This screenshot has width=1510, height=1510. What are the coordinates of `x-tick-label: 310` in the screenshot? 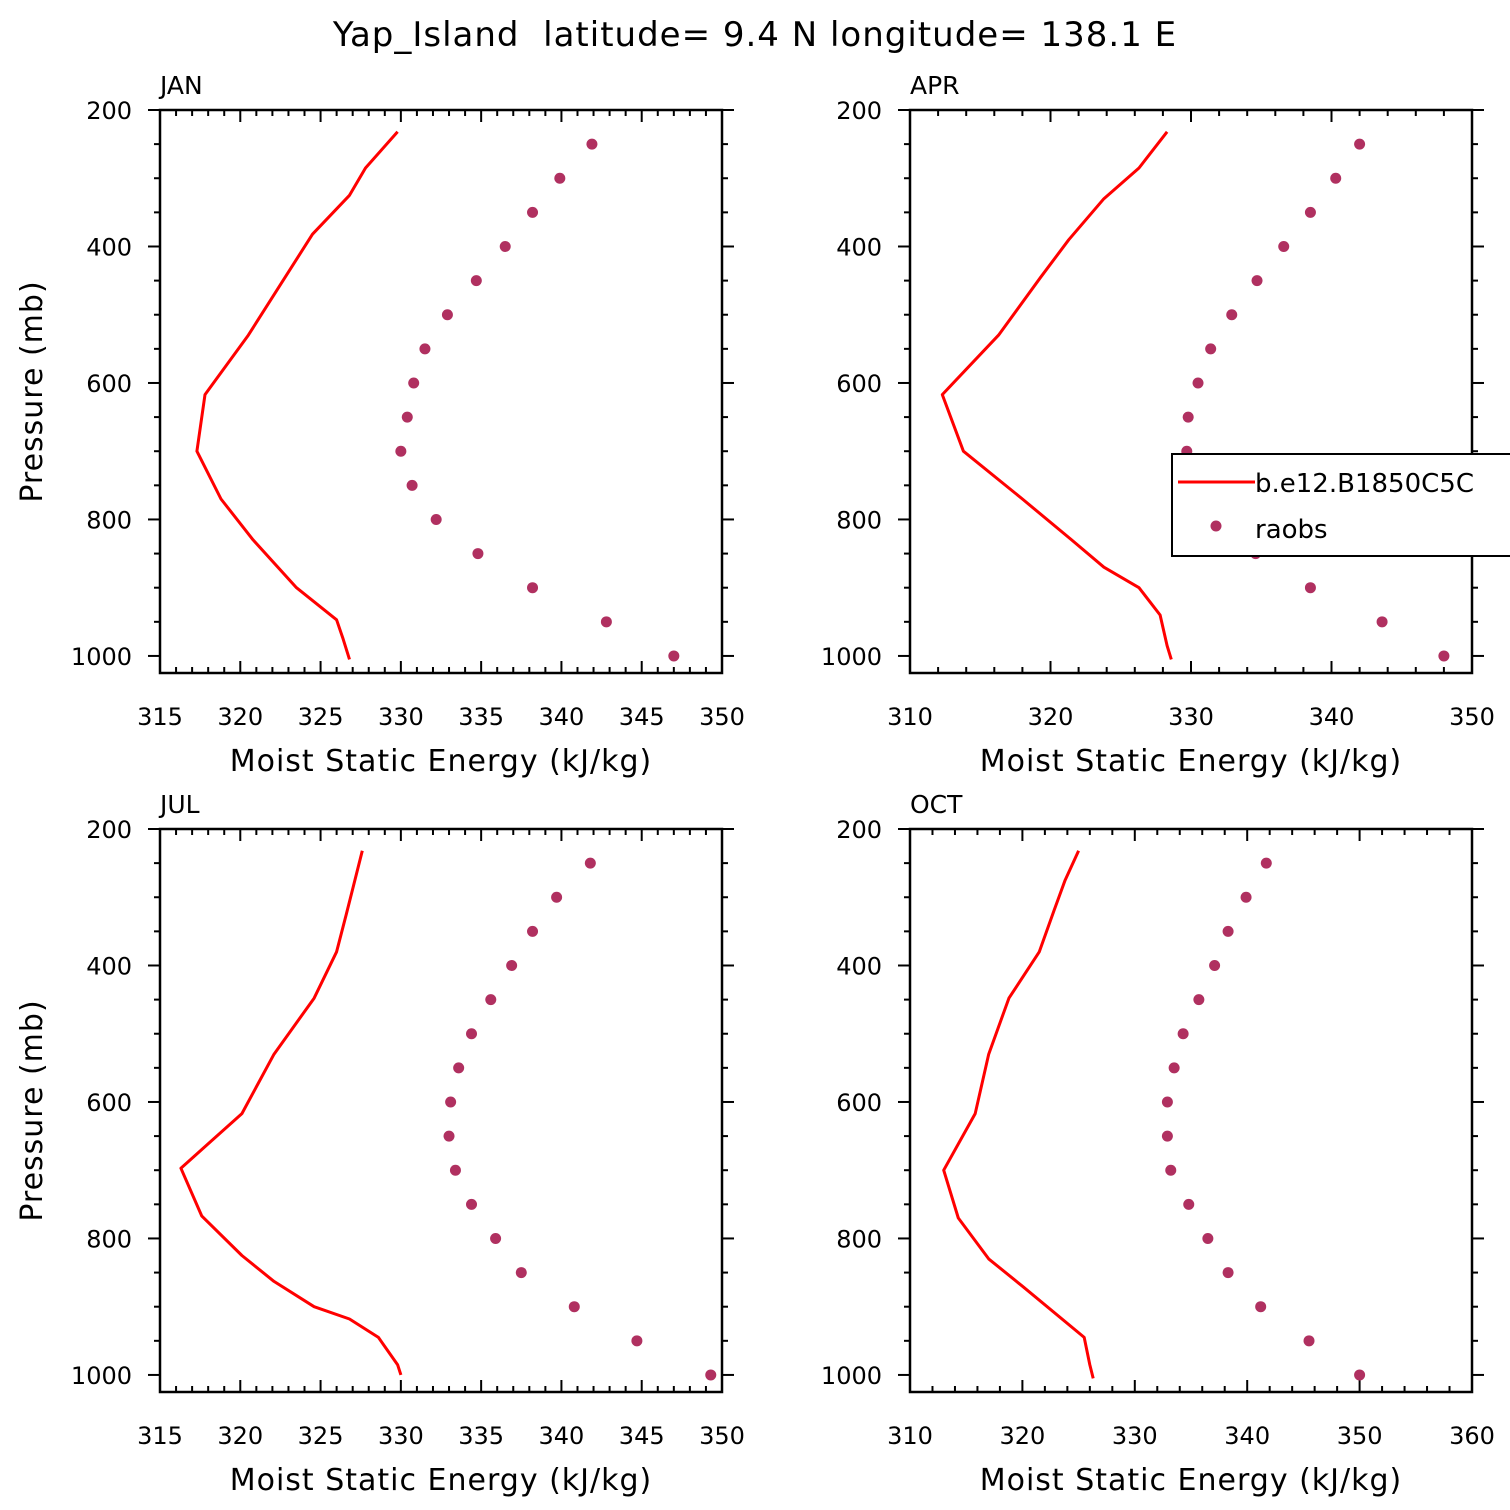 It's located at (910, 717).